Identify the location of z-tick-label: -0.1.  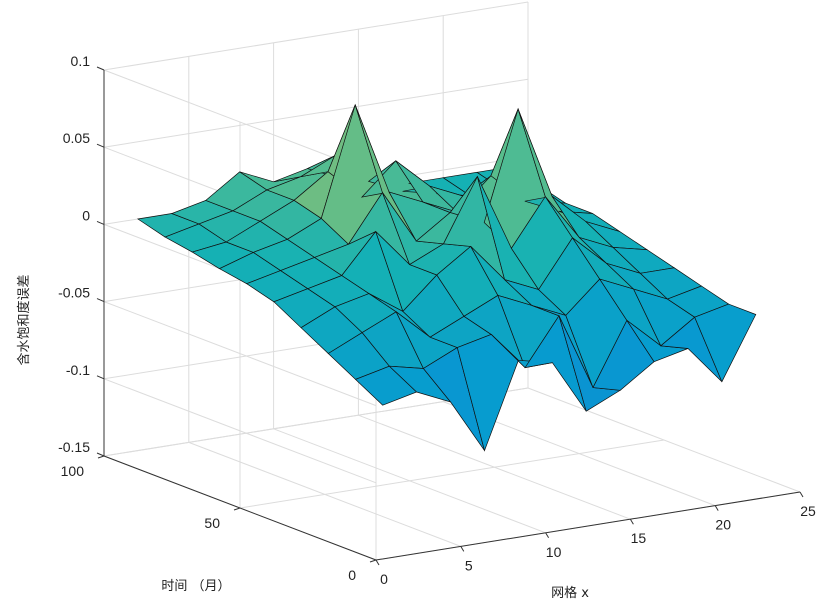
(78, 370).